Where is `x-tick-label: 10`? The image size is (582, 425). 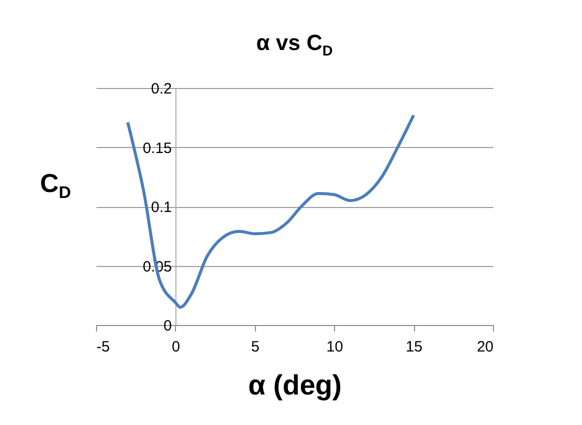
x-tick-label: 10 is located at coordinates (335, 347).